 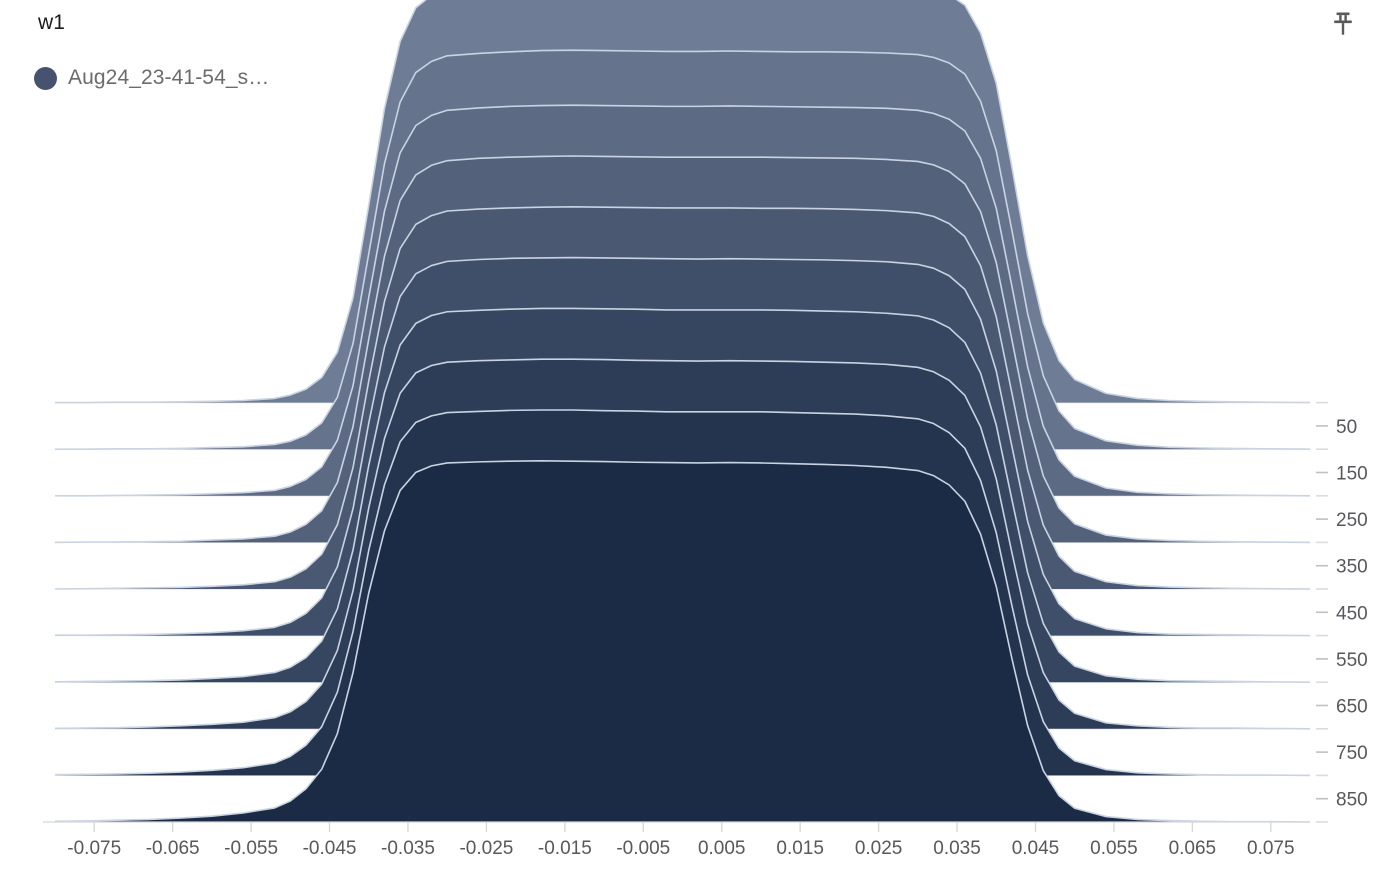 What do you see at coordinates (722, 848) in the screenshot?
I see `x-tick-label: 0.005` at bounding box center [722, 848].